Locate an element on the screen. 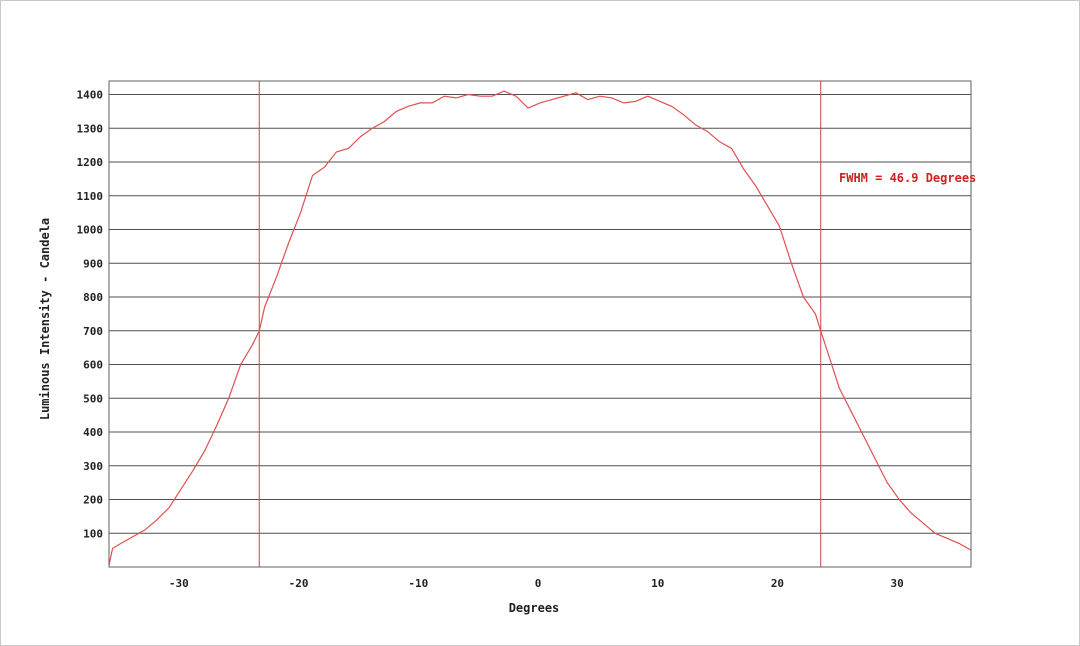 This screenshot has height=646, width=1080. x-tick-labels: -30 -20 -10 0 10 20 30 is located at coordinates (536, 583).